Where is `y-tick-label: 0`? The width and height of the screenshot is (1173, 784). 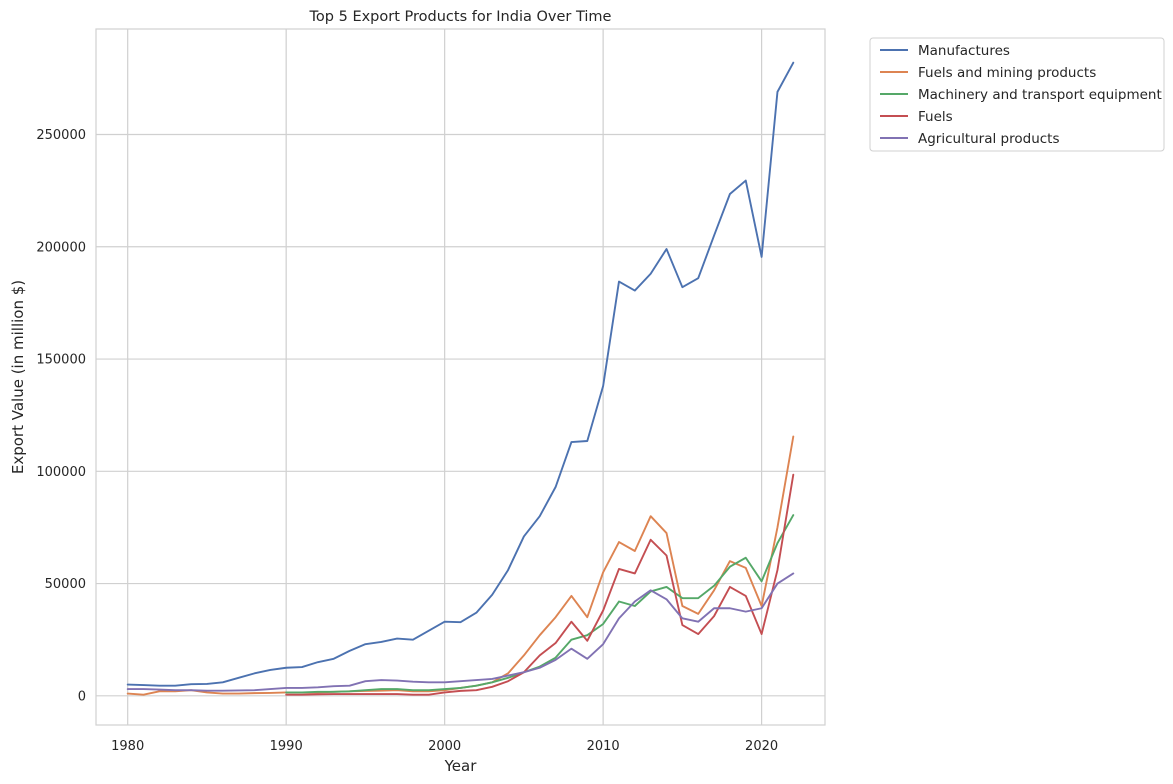
y-tick-label: 0 is located at coordinates (82, 696).